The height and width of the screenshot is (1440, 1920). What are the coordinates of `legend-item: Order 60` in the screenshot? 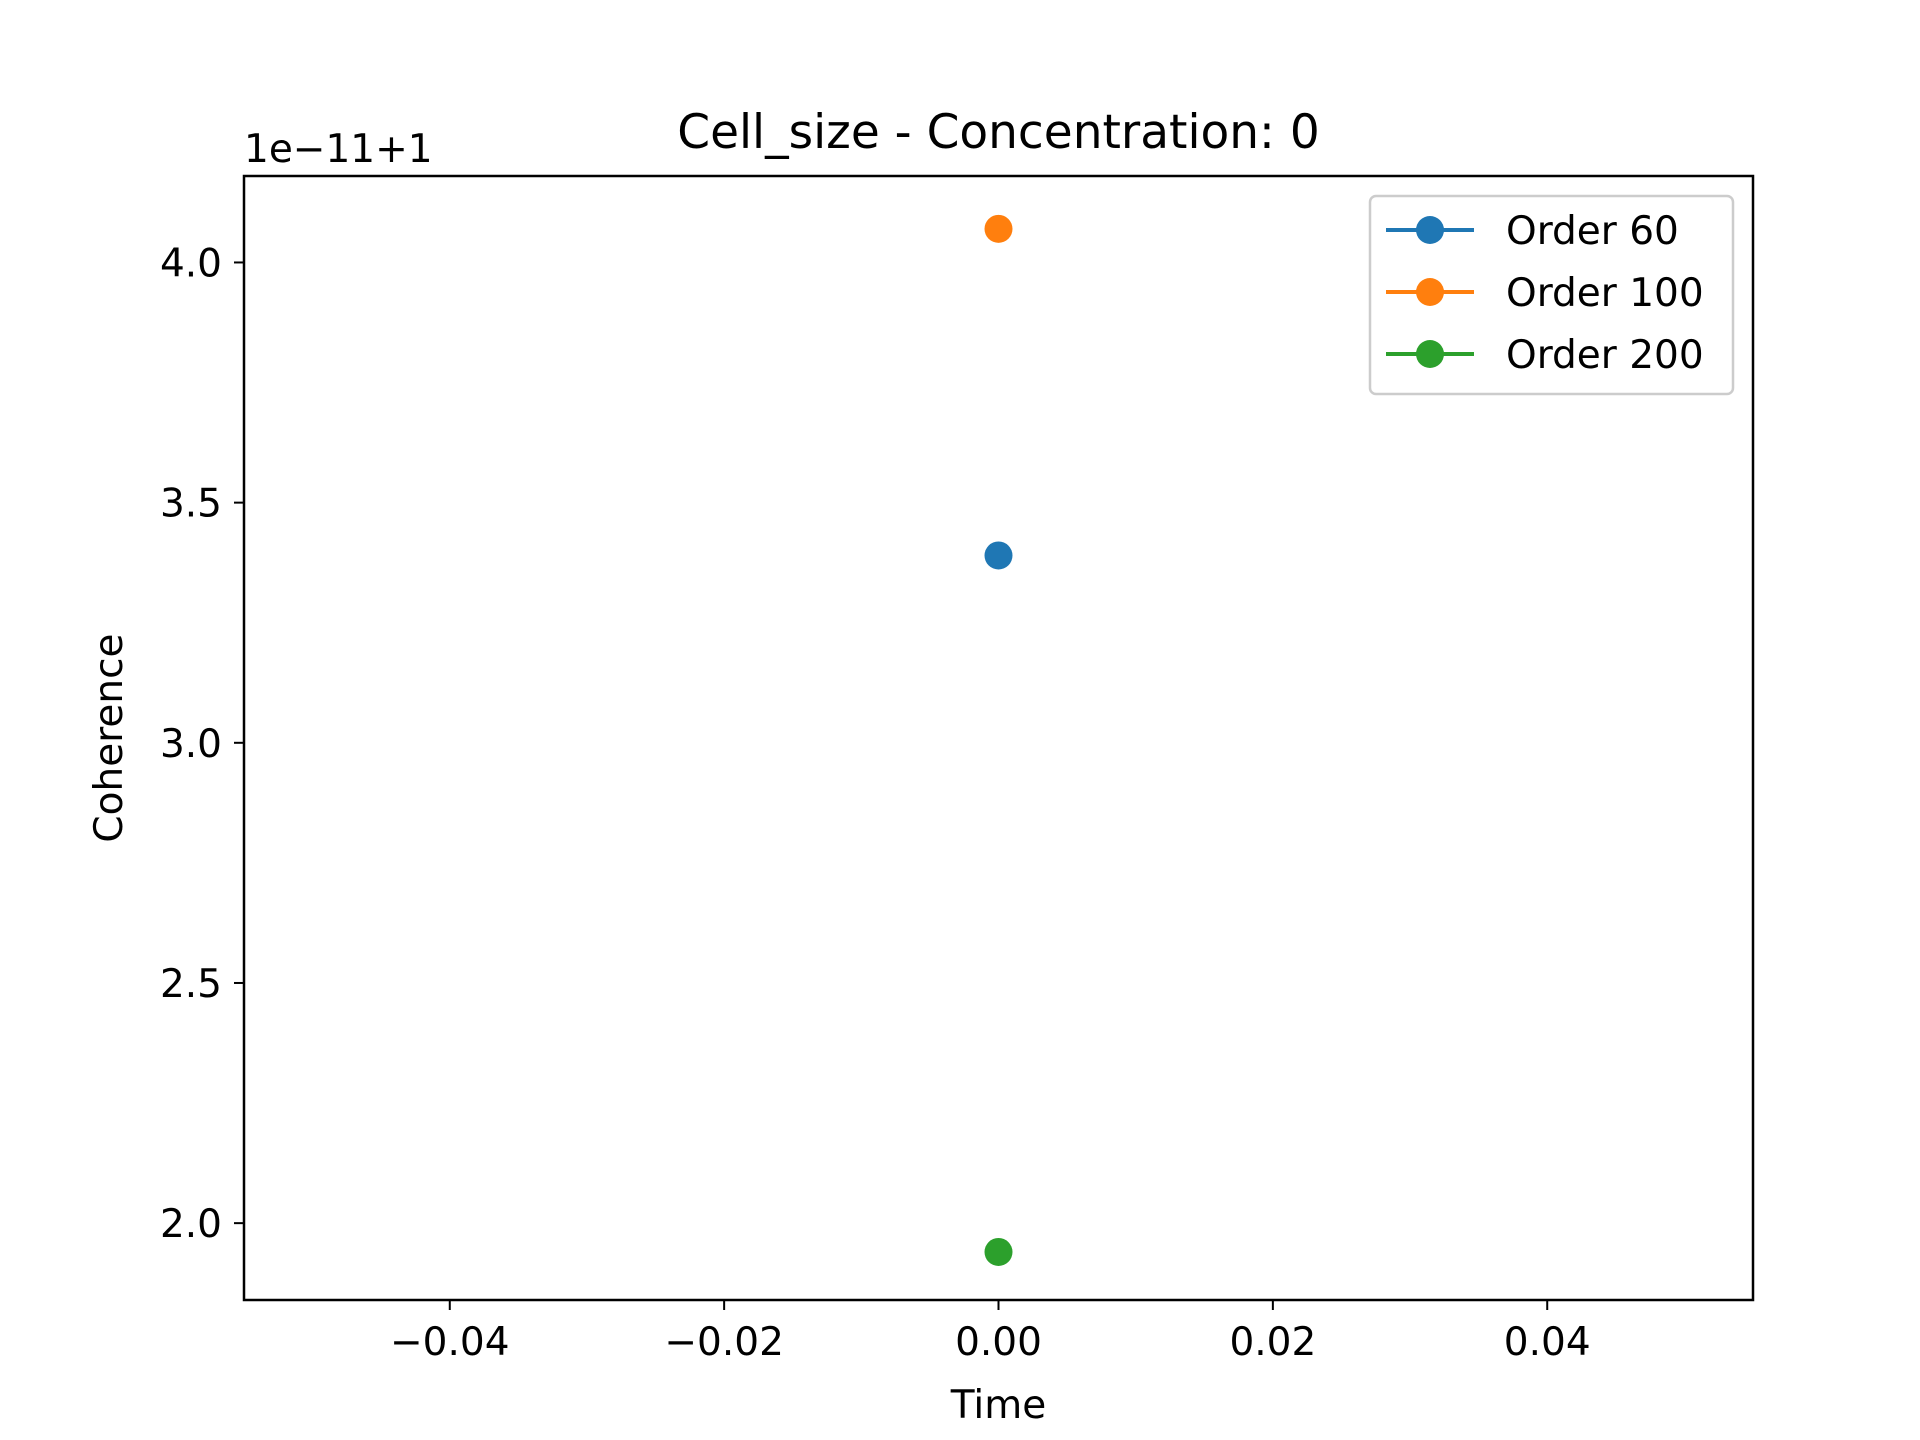 It's located at (1532, 231).